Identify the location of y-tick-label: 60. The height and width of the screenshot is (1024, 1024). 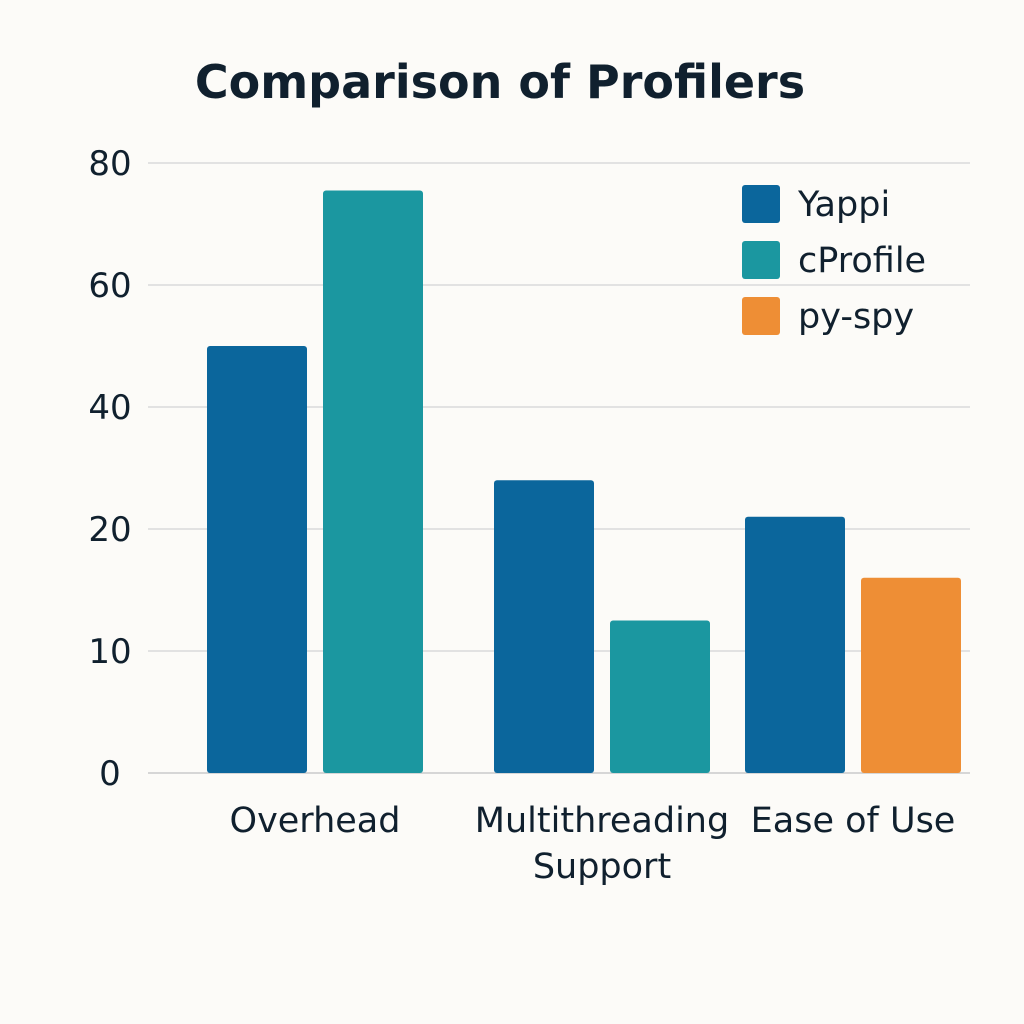
(109, 286).